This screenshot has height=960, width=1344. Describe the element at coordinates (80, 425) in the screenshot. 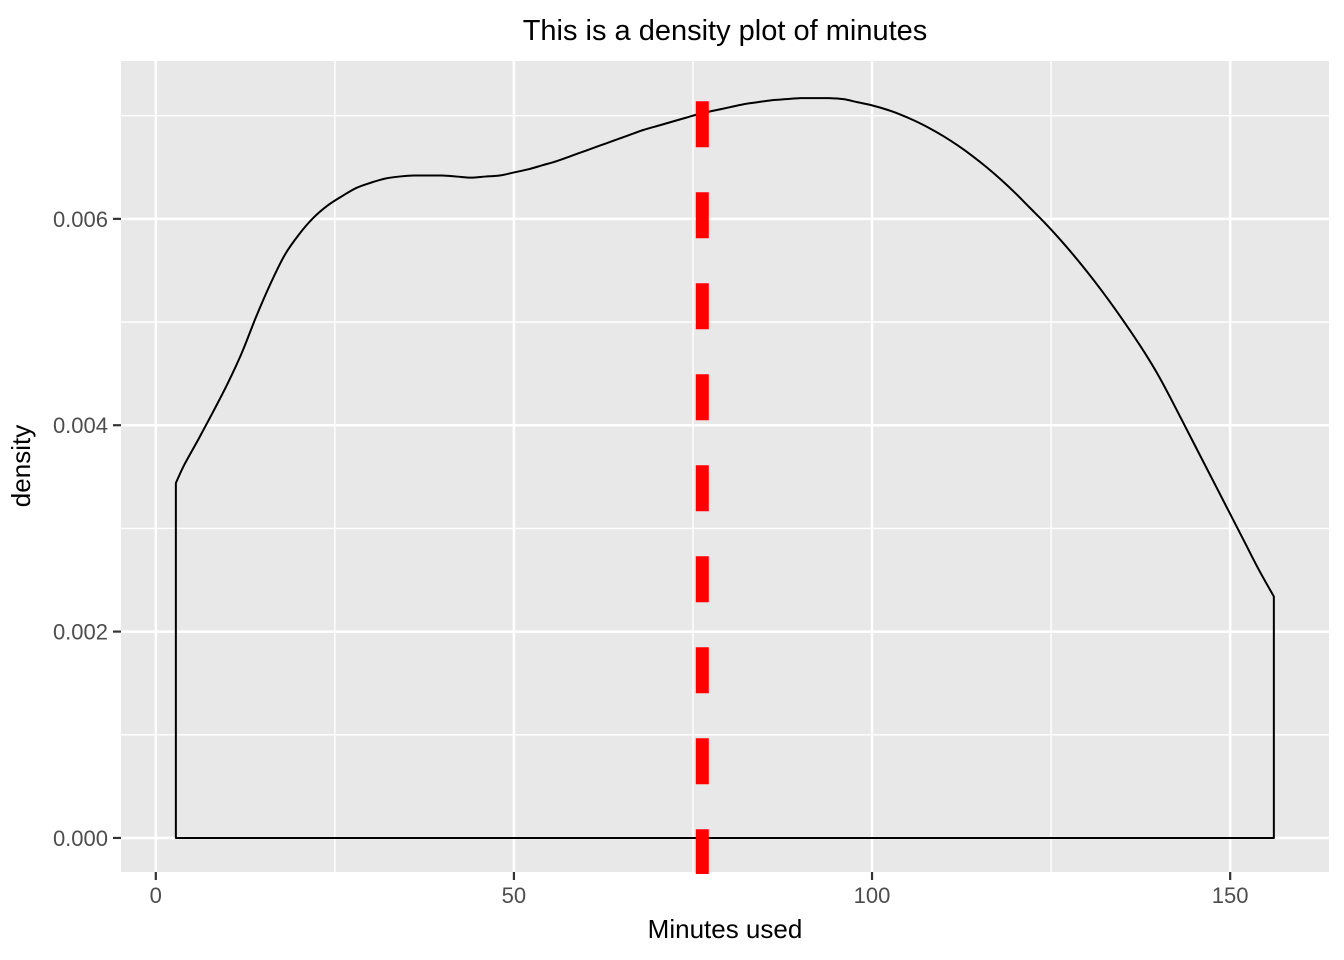

I see `y-tick-label: 0.004` at that location.